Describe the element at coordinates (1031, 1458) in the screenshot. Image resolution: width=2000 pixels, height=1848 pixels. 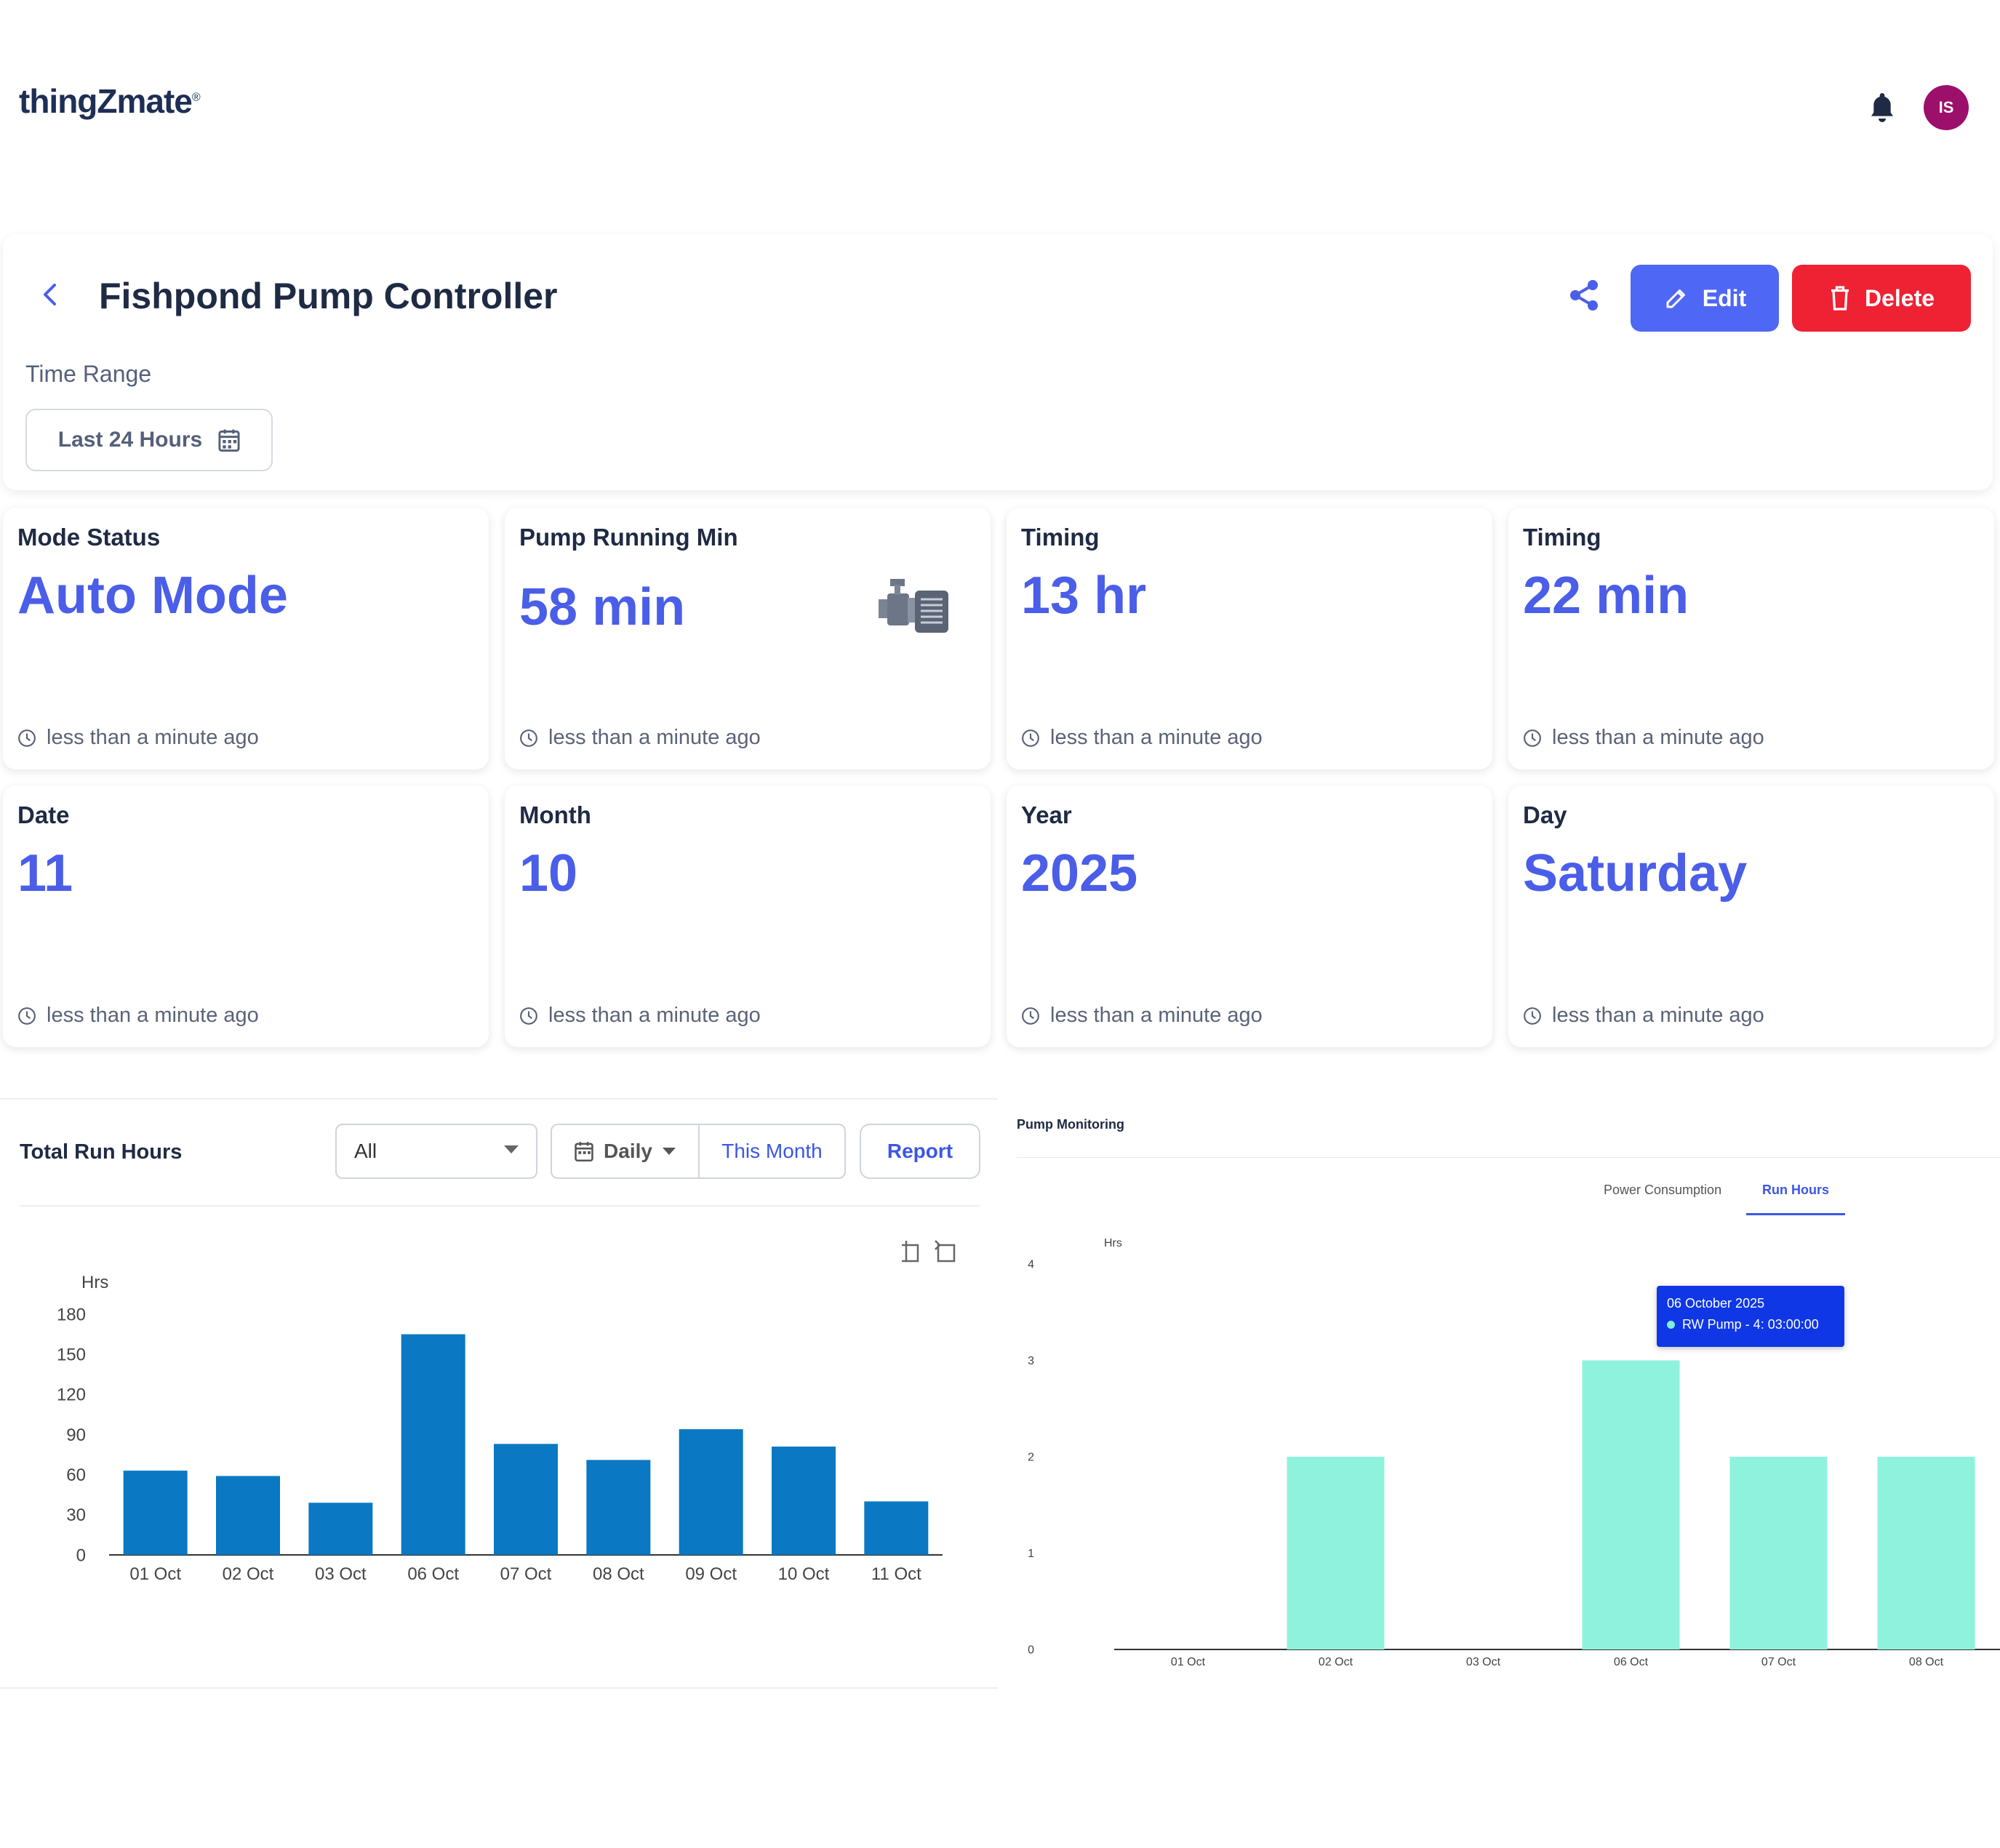
I see `y-tick-label: 2` at that location.